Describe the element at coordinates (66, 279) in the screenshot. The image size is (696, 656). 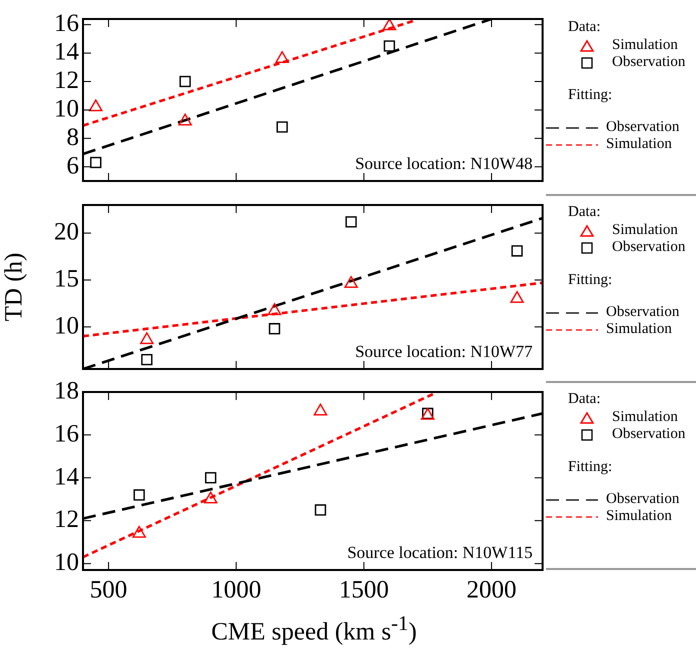
I see `y-tick-label: 15` at that location.